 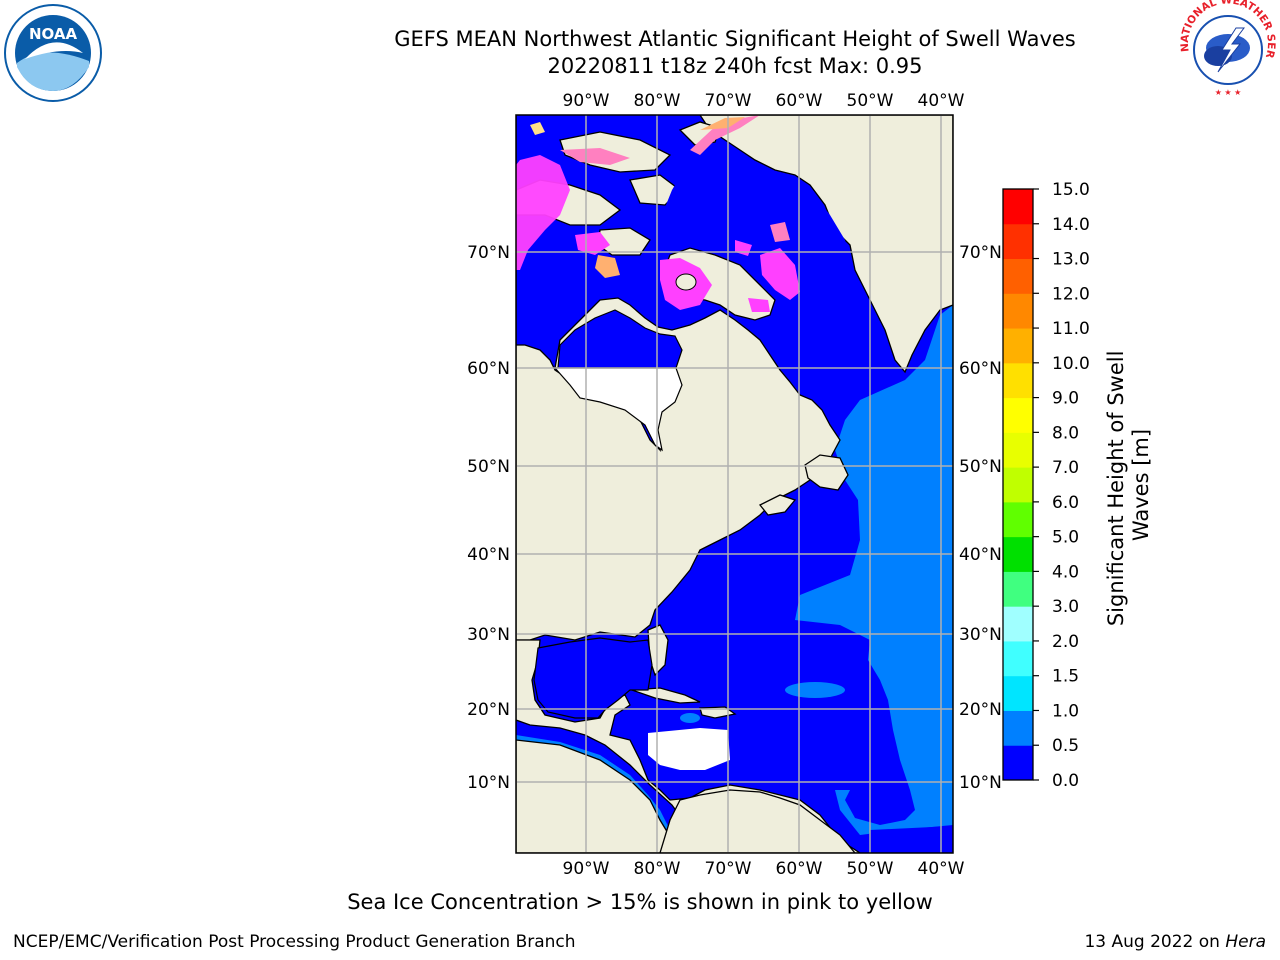 I want to click on baffin-bay, so click(x=755, y=224).